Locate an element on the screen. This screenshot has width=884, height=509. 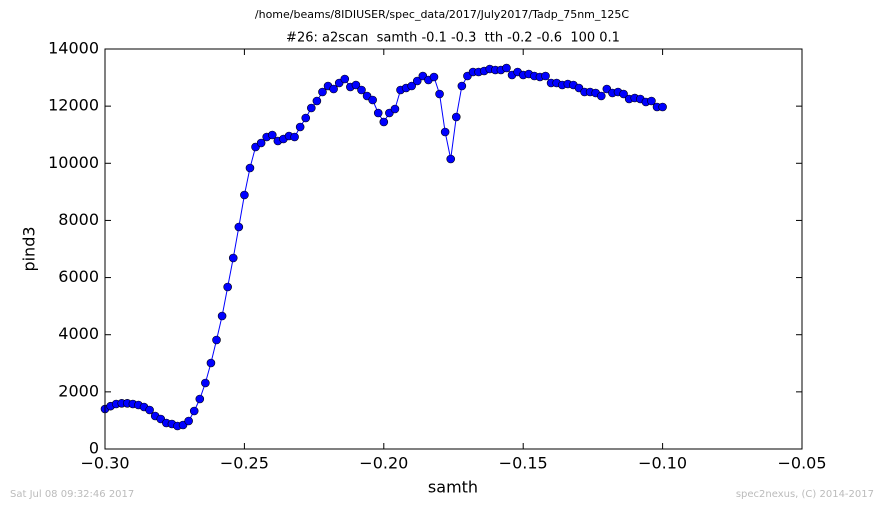
footer-left: Sat Jul 08 09:32:46 2017 is located at coordinates (72, 494).